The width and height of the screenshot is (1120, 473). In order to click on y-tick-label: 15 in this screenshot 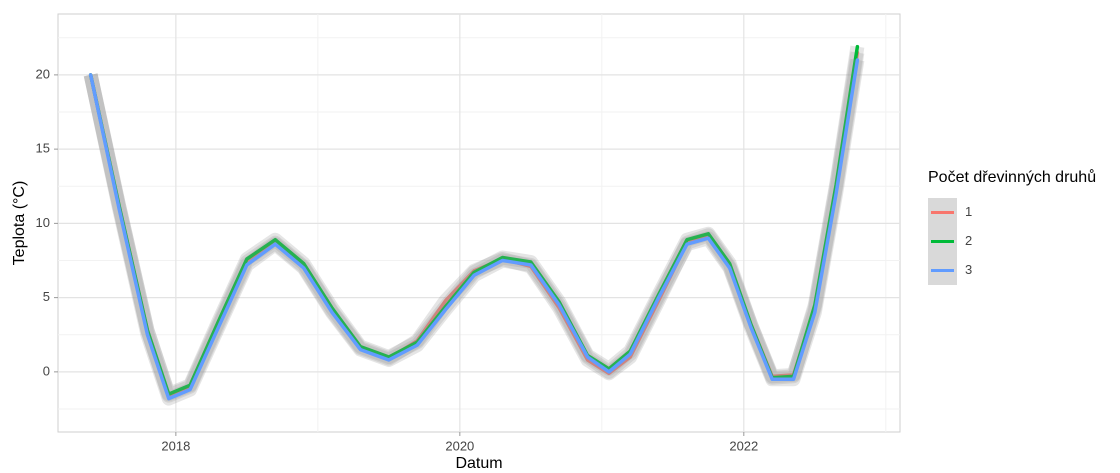, I will do `click(43, 148)`.